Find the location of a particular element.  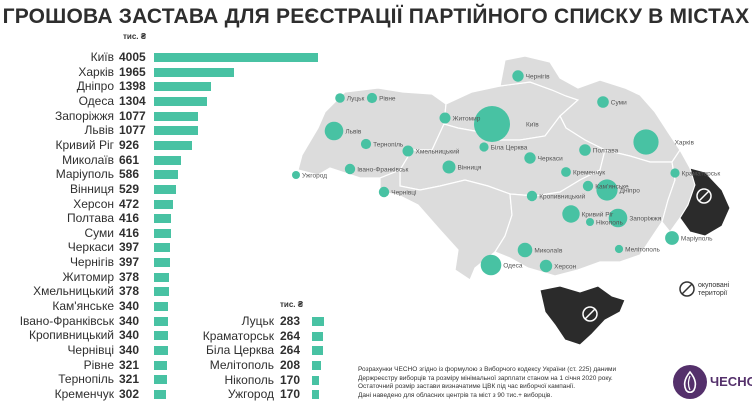

map-city-label: Хмельницький is located at coordinates (438, 152).